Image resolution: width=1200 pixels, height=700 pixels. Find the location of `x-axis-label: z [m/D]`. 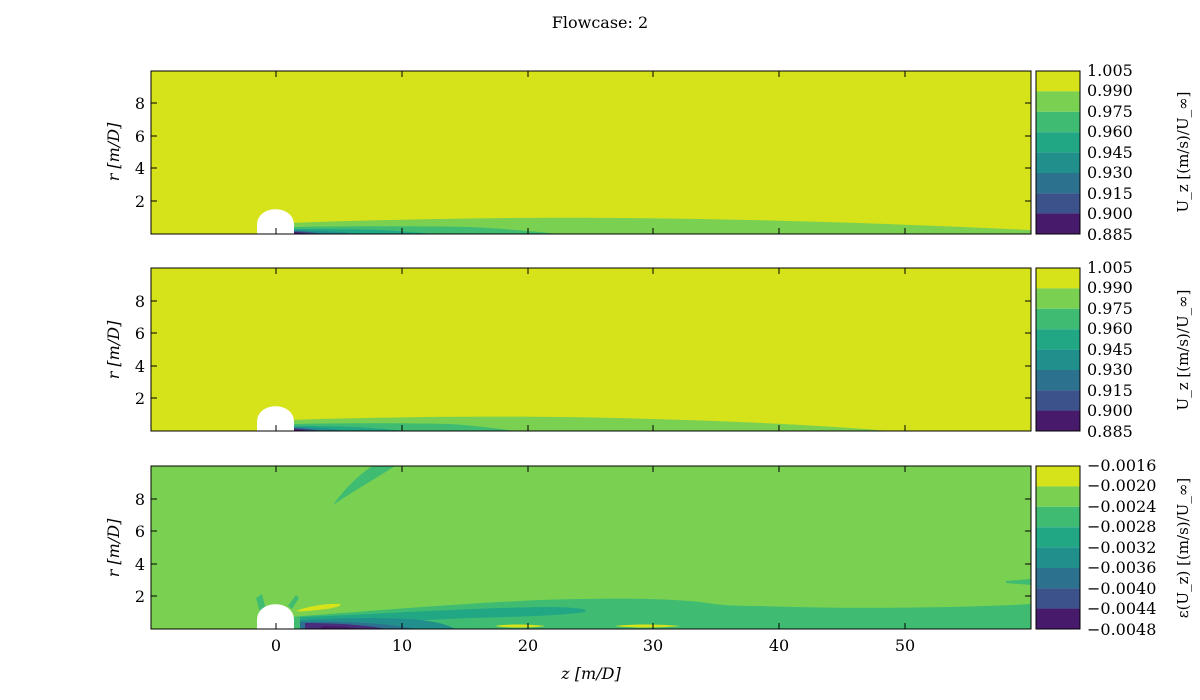

x-axis-label: z [m/D] is located at coordinates (590, 673).